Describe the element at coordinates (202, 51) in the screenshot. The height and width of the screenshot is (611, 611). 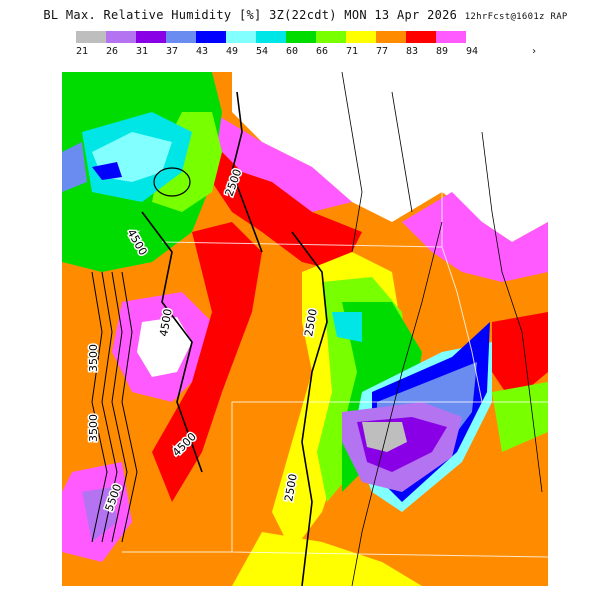
I see `legend-tick-label: 43` at that location.